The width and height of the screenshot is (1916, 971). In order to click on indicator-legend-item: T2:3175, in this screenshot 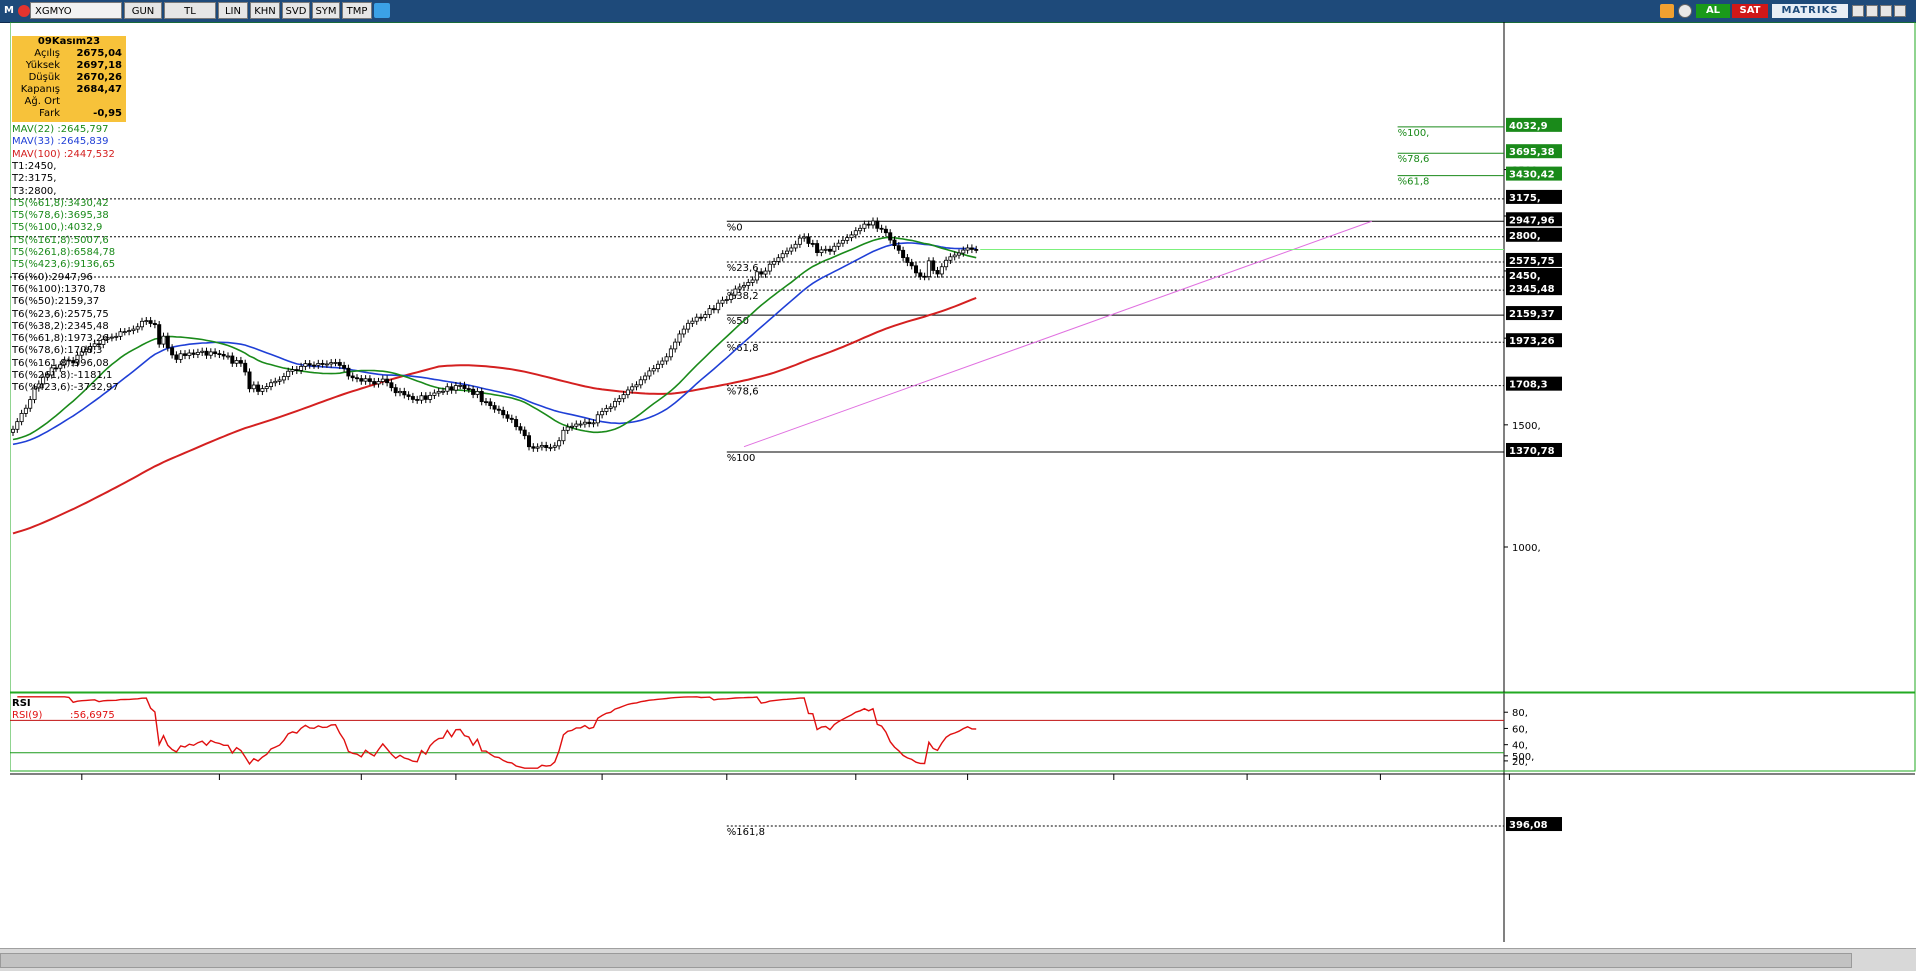, I will do `click(34, 179)`.